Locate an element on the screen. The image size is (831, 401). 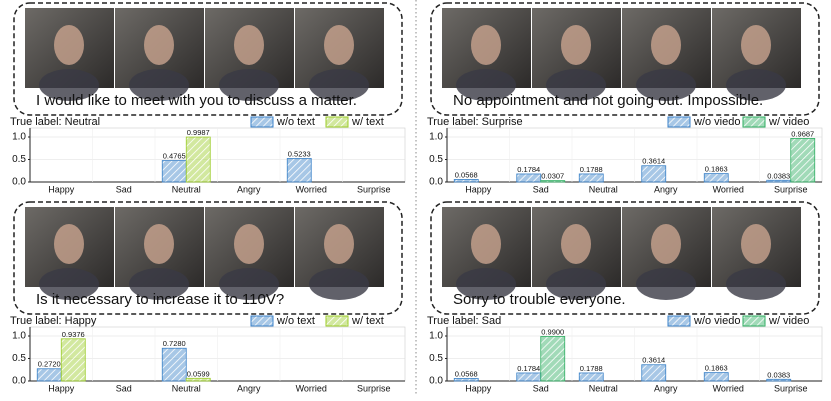
caption: Is it necessary to increase it to 110V? is located at coordinates (160, 299).